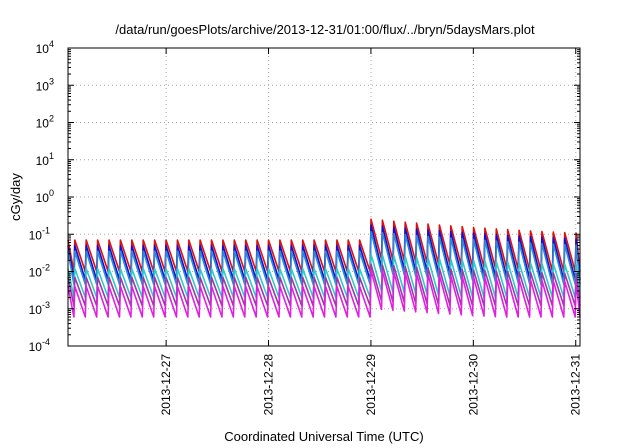  Describe the element at coordinates (45, 196) in the screenshot. I see `y-tick-label: 10⁰` at that location.